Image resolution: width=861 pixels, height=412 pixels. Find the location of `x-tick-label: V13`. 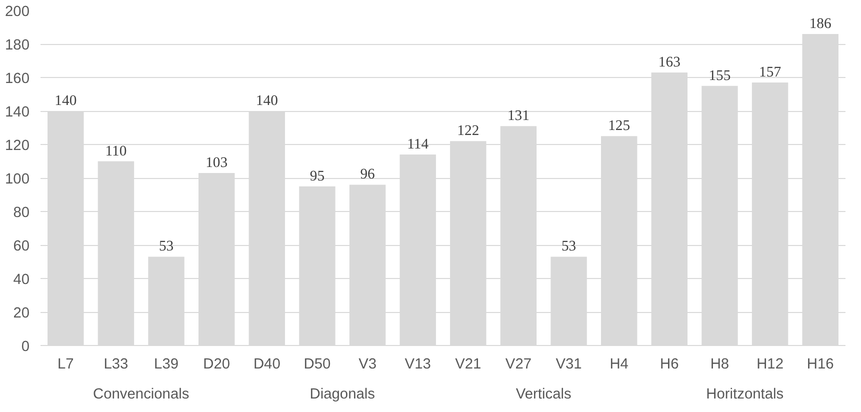

x-tick-label: V13 is located at coordinates (417, 364).